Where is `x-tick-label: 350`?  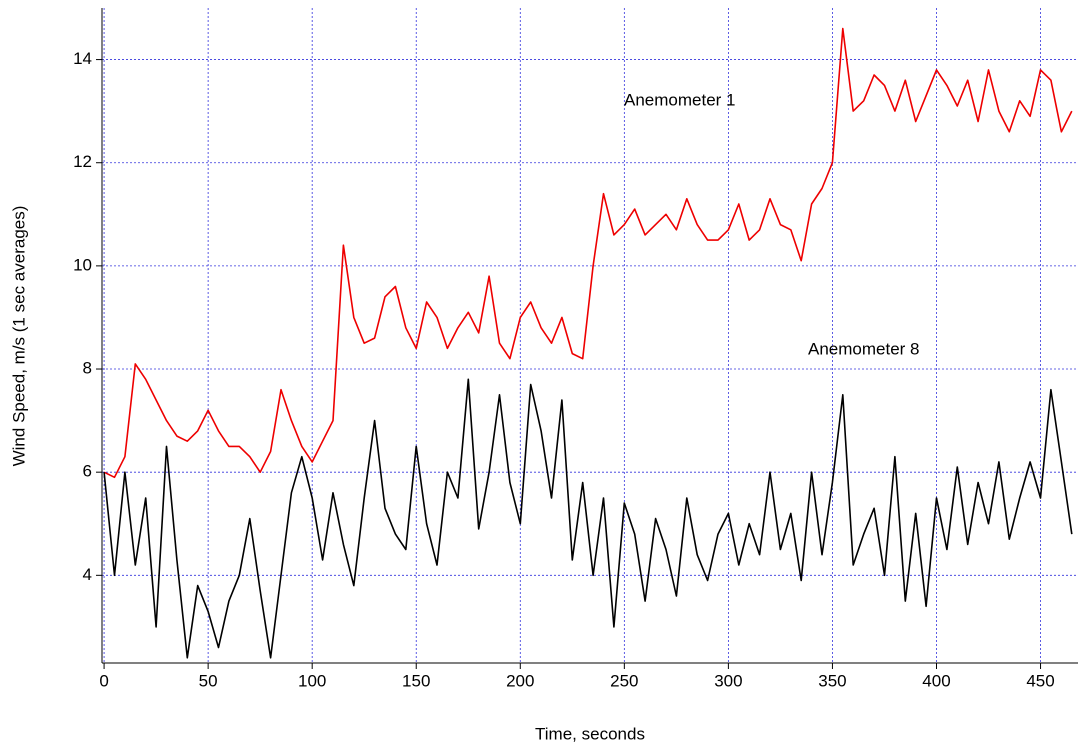 x-tick-label: 350 is located at coordinates (832, 680).